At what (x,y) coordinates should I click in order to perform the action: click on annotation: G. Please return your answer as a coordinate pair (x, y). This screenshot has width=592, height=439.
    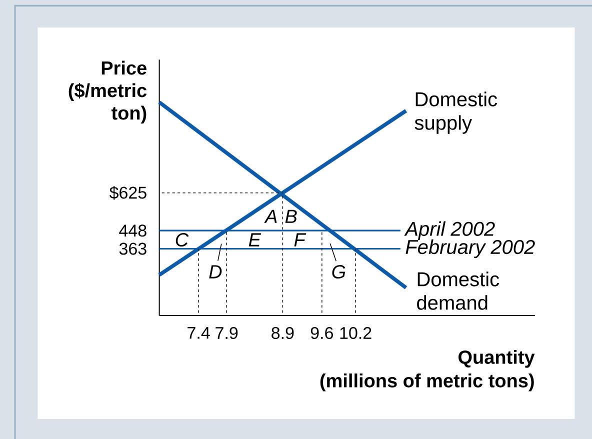
    Looking at the image, I should click on (339, 272).